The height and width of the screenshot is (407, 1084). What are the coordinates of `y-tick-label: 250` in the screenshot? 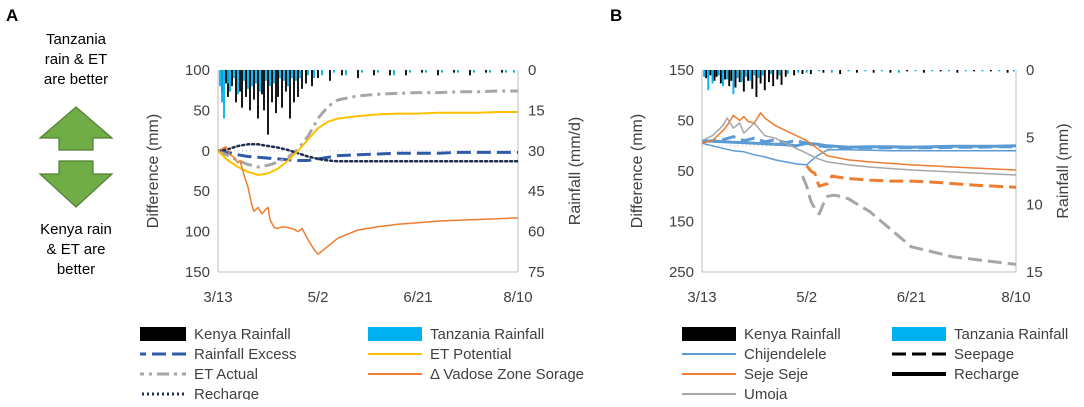 It's located at (681, 272).